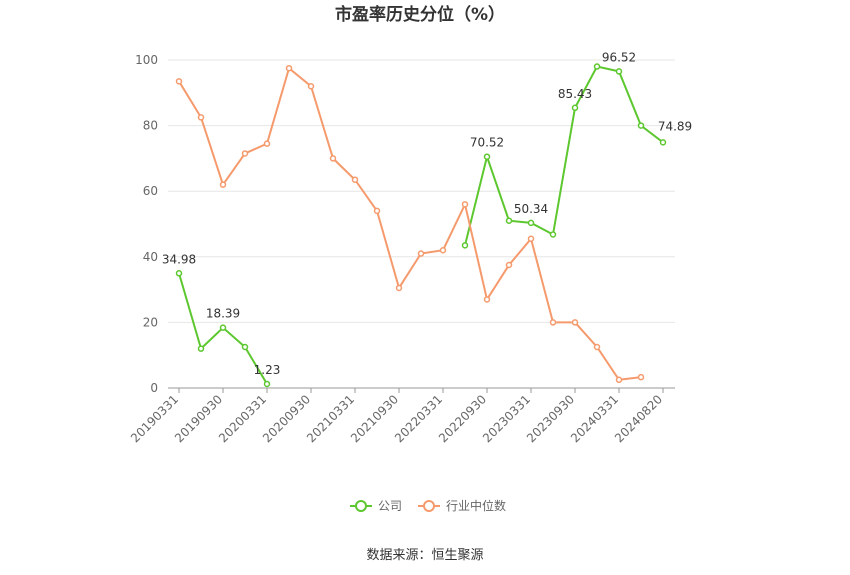 This screenshot has height=575, width=850. I want to click on source-note: 数据来源：恒生聚源, so click(424, 555).